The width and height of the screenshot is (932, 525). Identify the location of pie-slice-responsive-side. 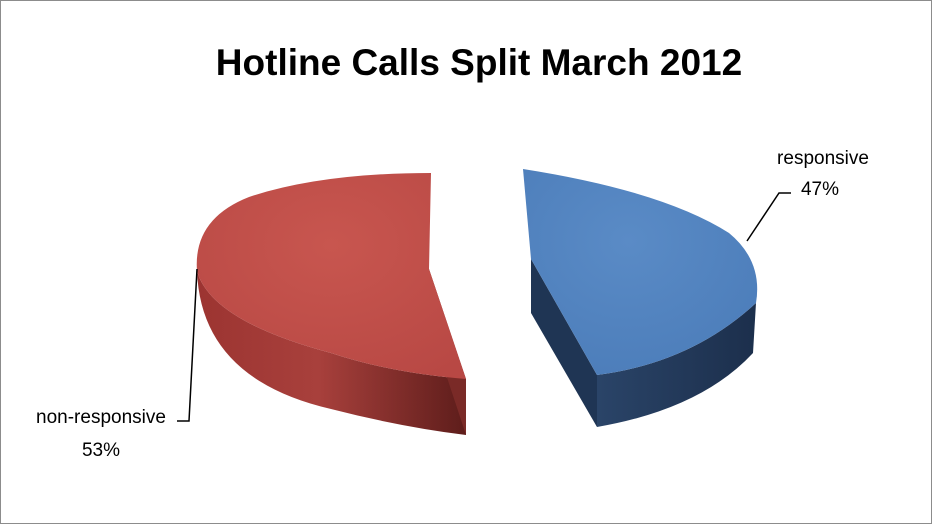
(676, 365).